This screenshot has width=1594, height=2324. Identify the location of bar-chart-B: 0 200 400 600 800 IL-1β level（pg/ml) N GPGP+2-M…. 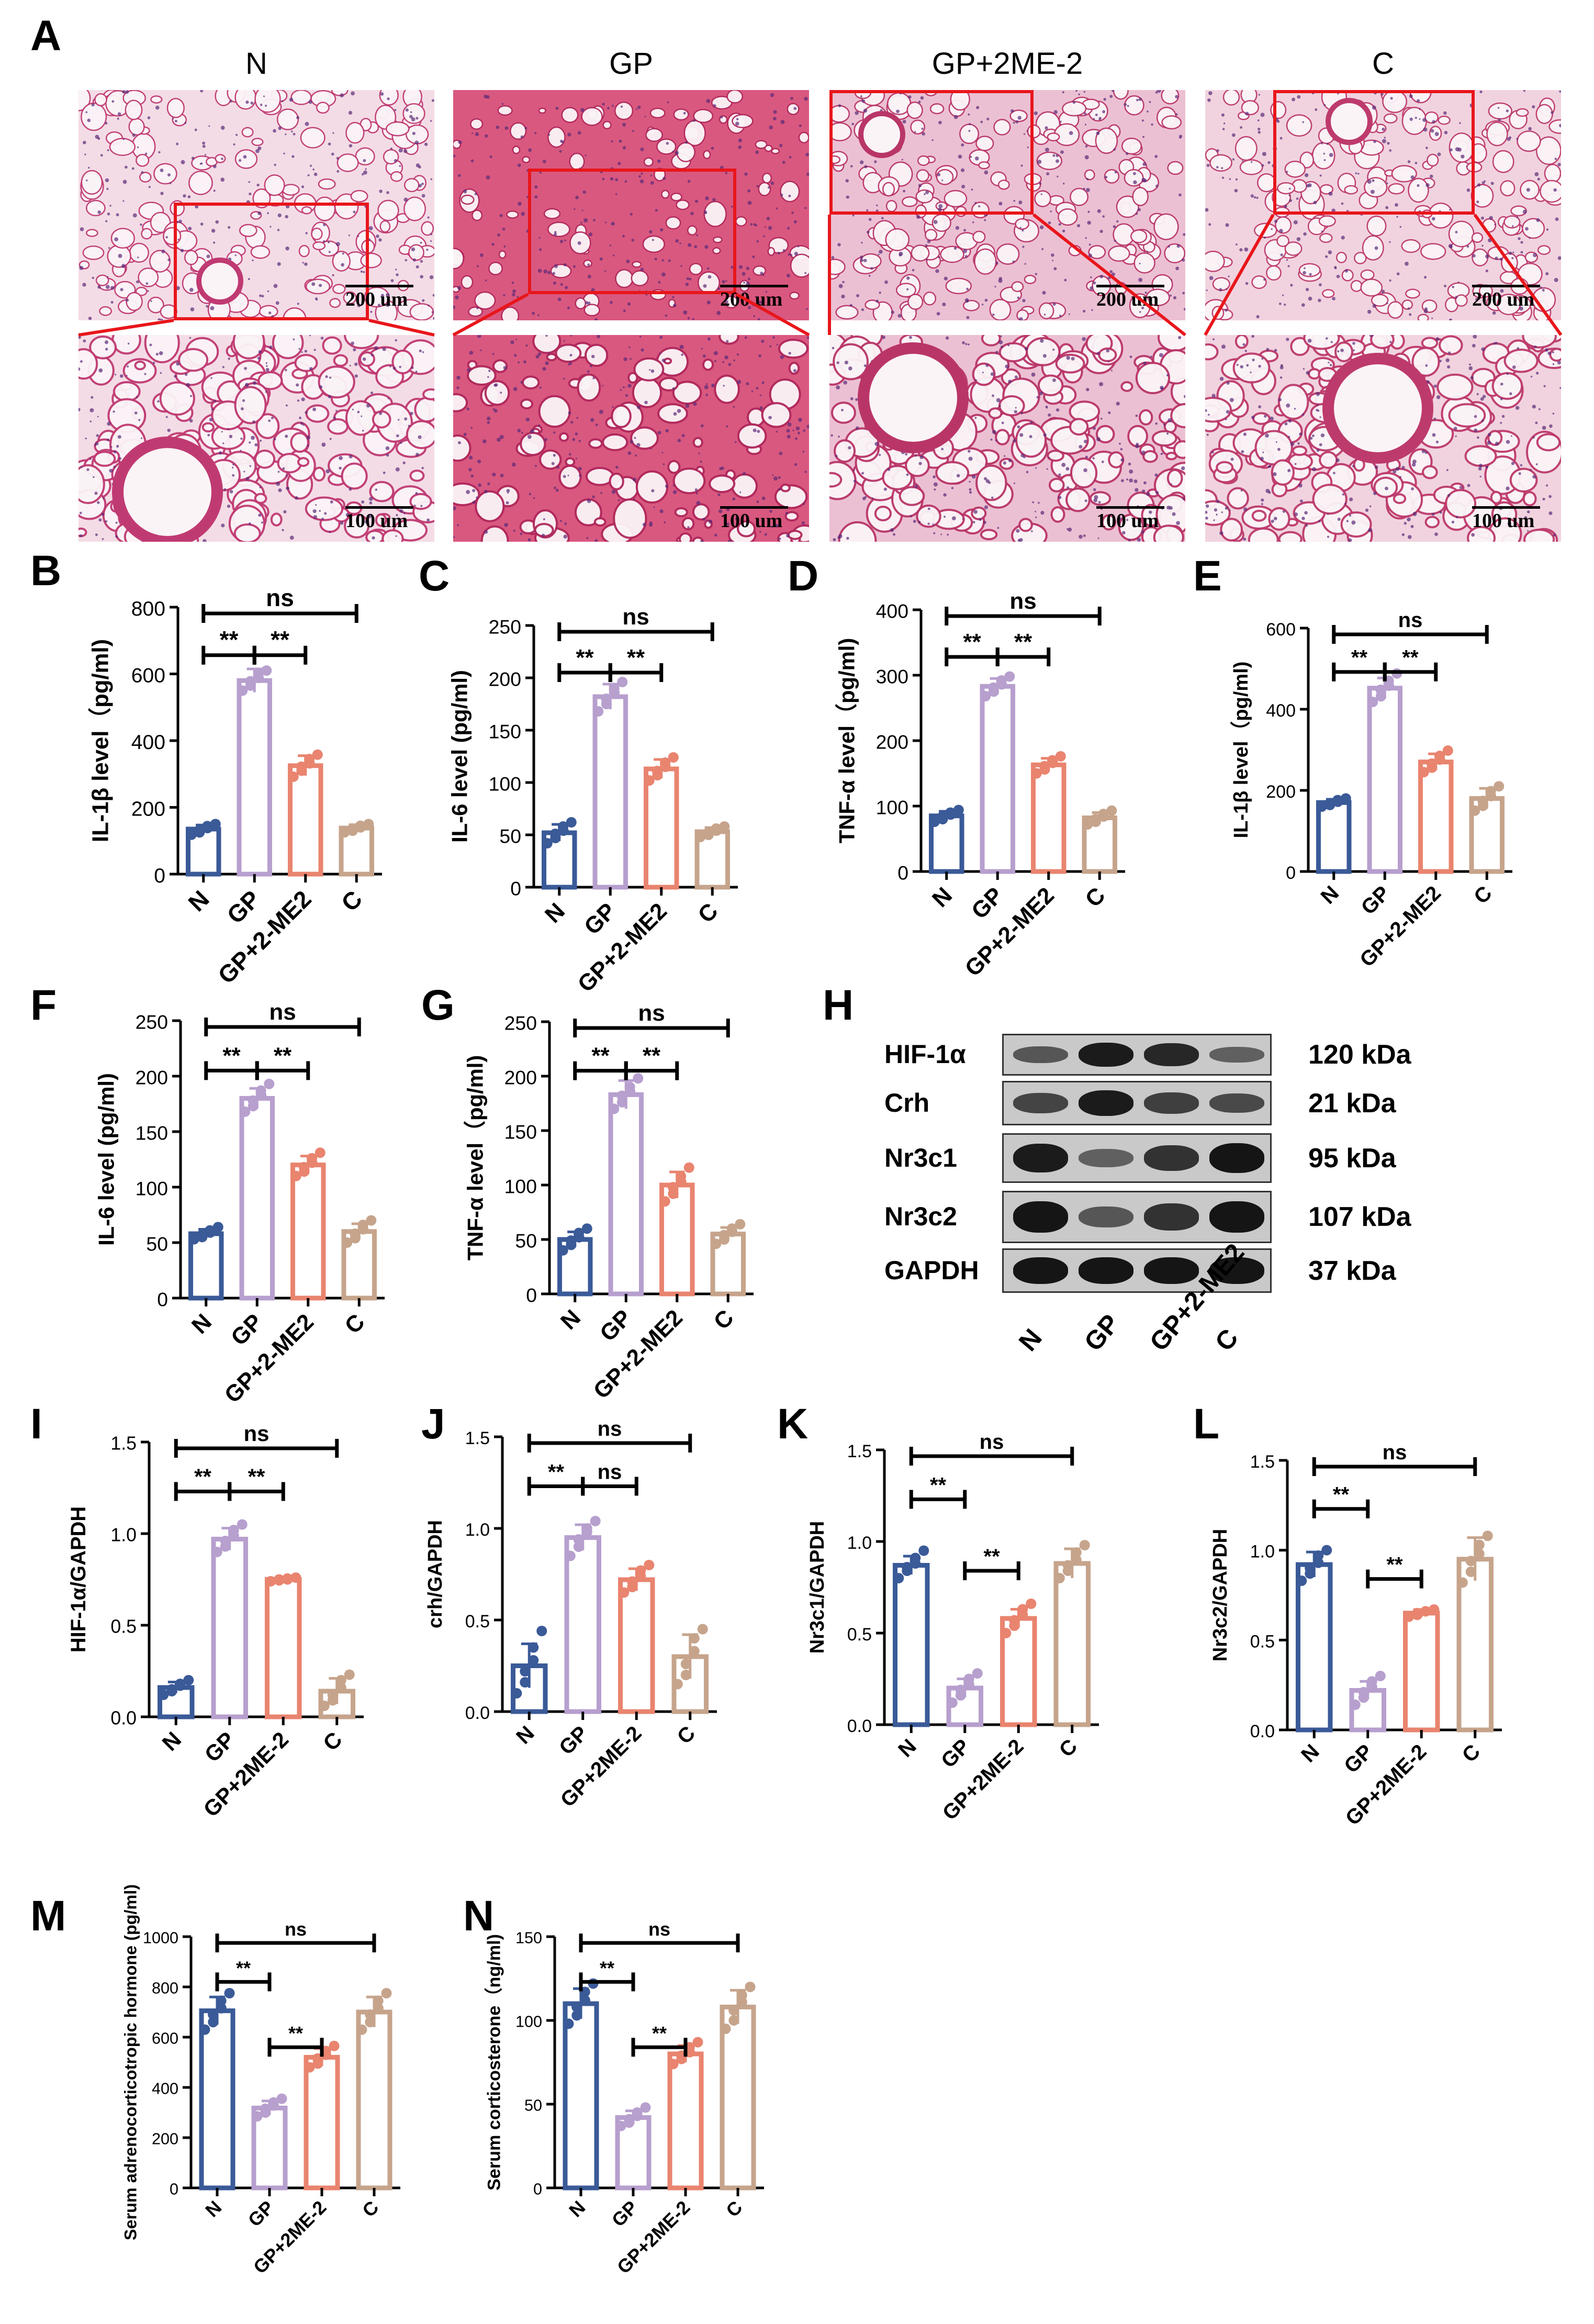
(235, 786).